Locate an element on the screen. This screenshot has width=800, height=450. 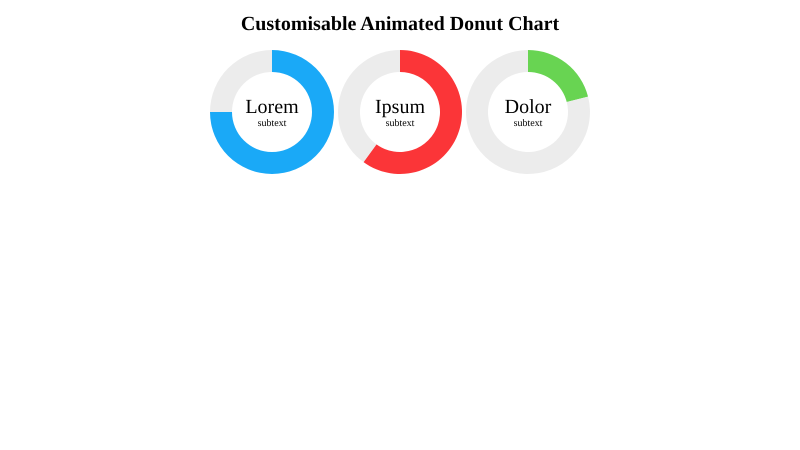
text: Customisable Animated Donut Chart is located at coordinates (400, 24).